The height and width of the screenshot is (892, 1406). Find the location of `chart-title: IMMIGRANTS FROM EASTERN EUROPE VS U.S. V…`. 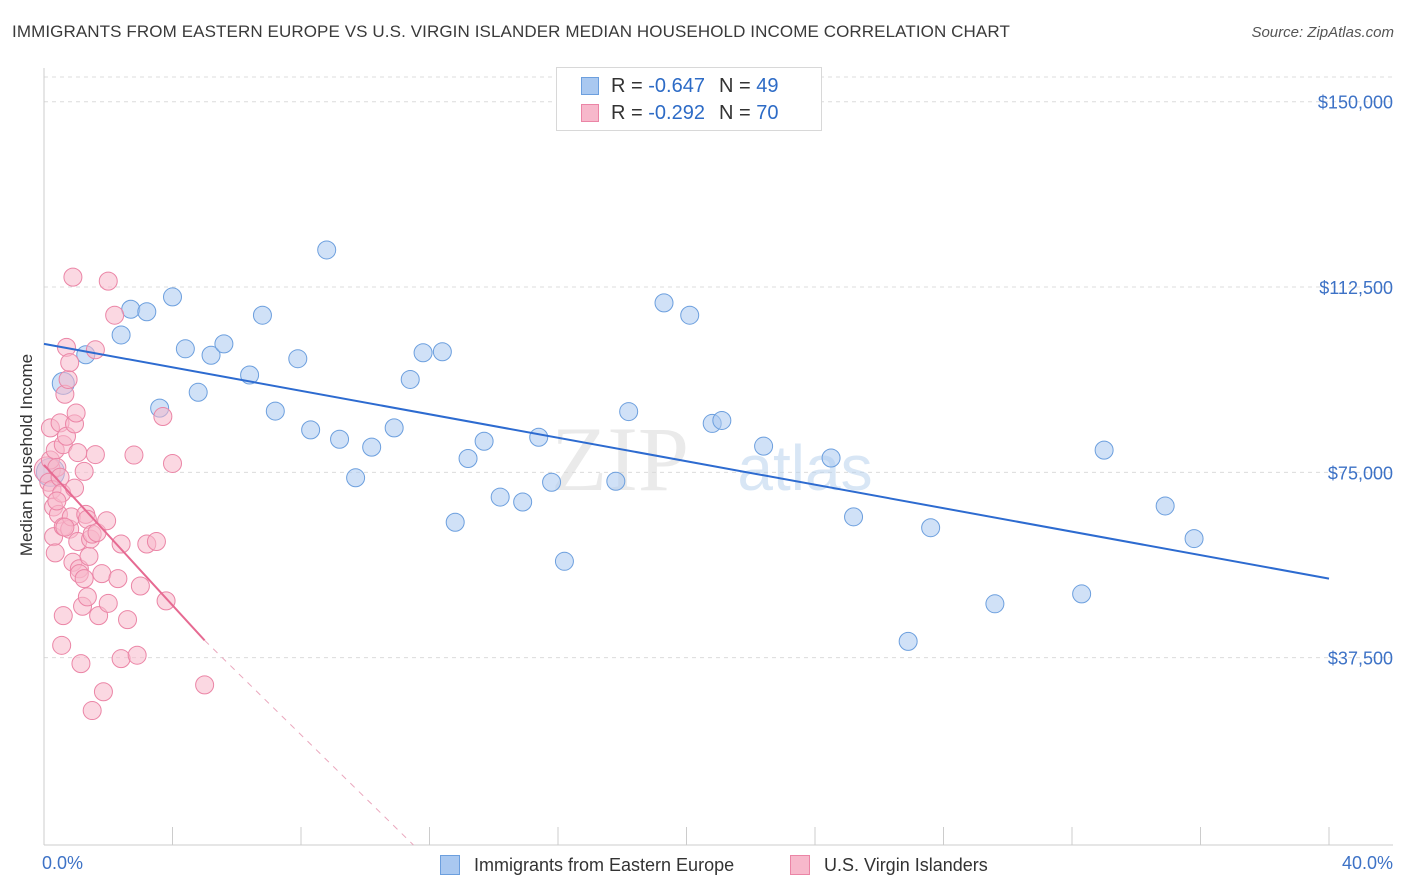

chart-title: IMMIGRANTS FROM EASTERN EUROPE VS U.S. V… is located at coordinates (511, 31).